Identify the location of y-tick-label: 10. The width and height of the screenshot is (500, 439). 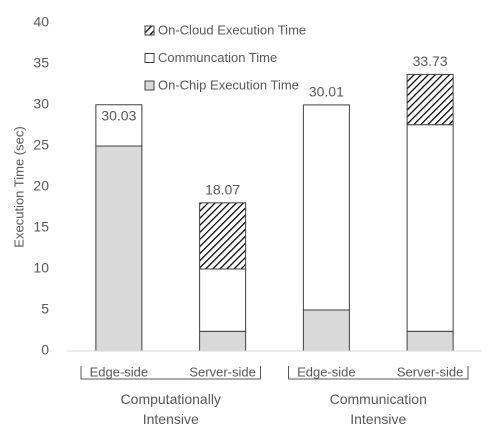
(41, 268).